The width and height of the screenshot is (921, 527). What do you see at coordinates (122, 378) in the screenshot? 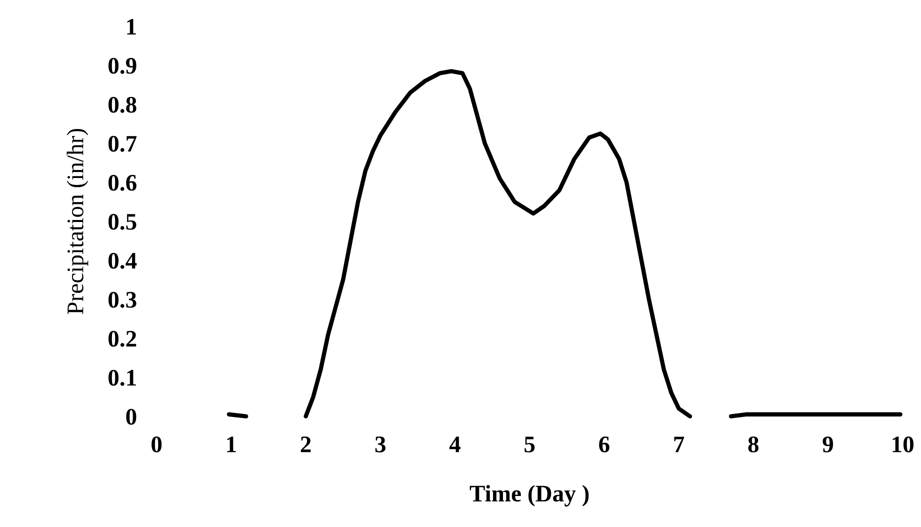
I see `y-tick-label: 0.1` at bounding box center [122, 378].